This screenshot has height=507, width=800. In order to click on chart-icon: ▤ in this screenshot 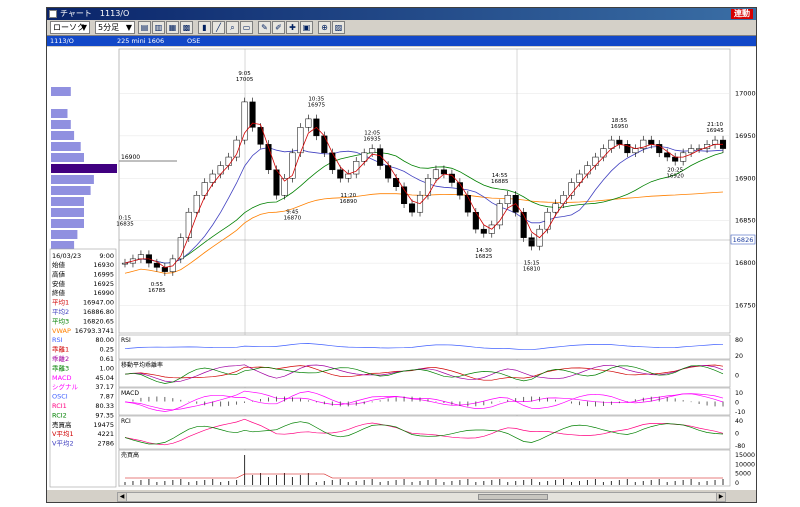, I will do `click(144, 27)`.